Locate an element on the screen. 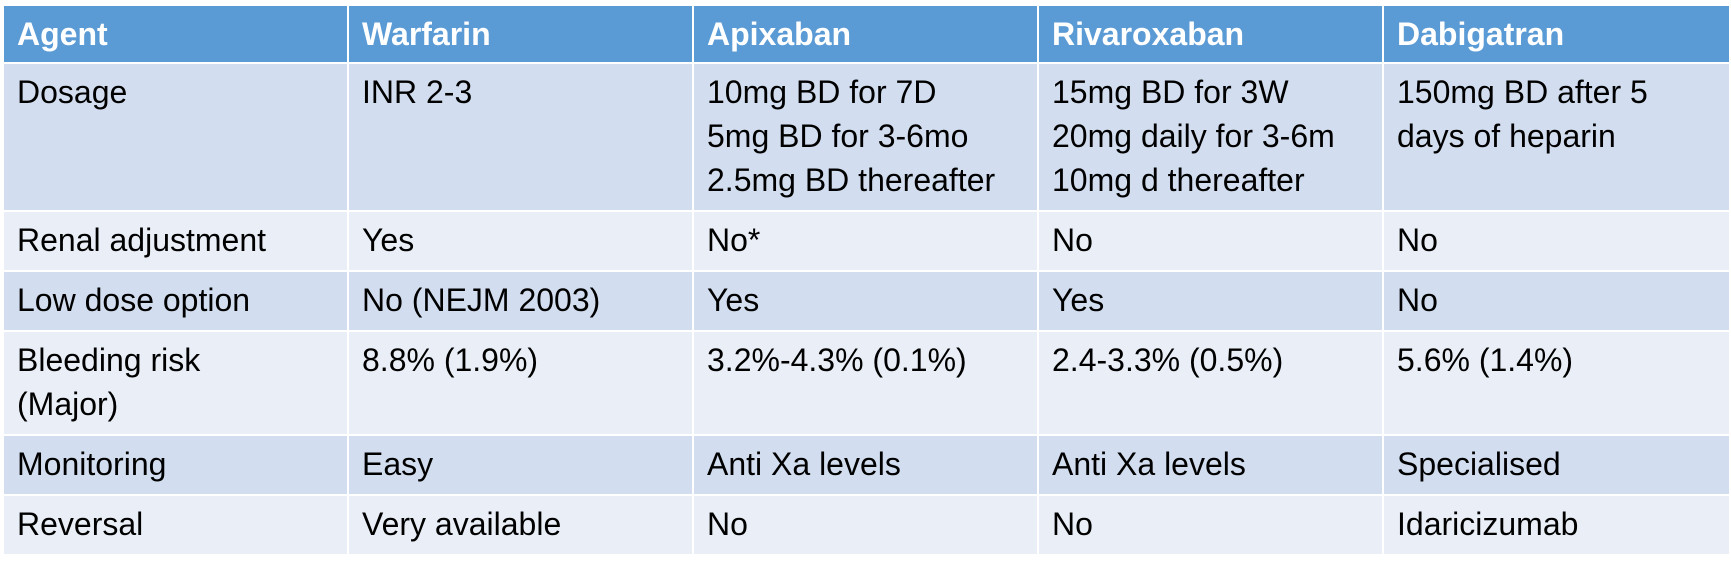 This screenshot has width=1731, height=580. cell-line: 8.8% (1.9%) is located at coordinates (450, 360).